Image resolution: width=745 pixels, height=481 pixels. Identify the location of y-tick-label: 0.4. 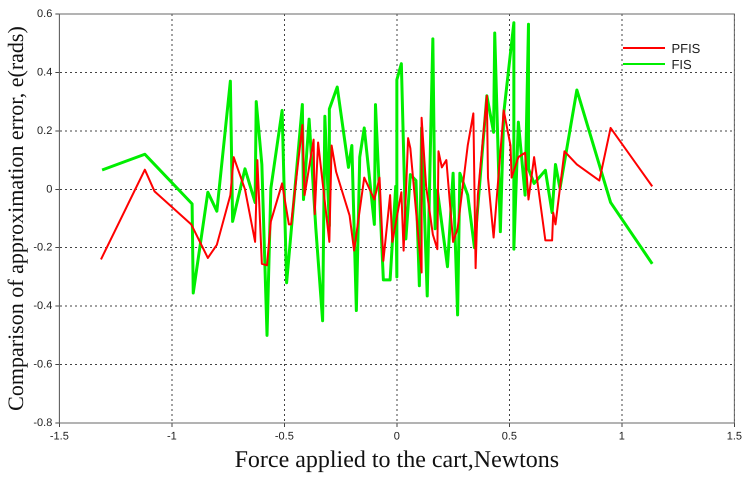
(44, 72).